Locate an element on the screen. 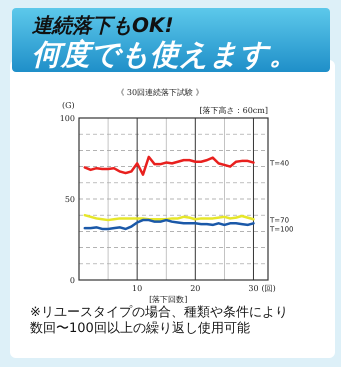 Image resolution: width=341 pixels, height=367 pixels. x-tick-label: 30 is located at coordinates (253, 288).